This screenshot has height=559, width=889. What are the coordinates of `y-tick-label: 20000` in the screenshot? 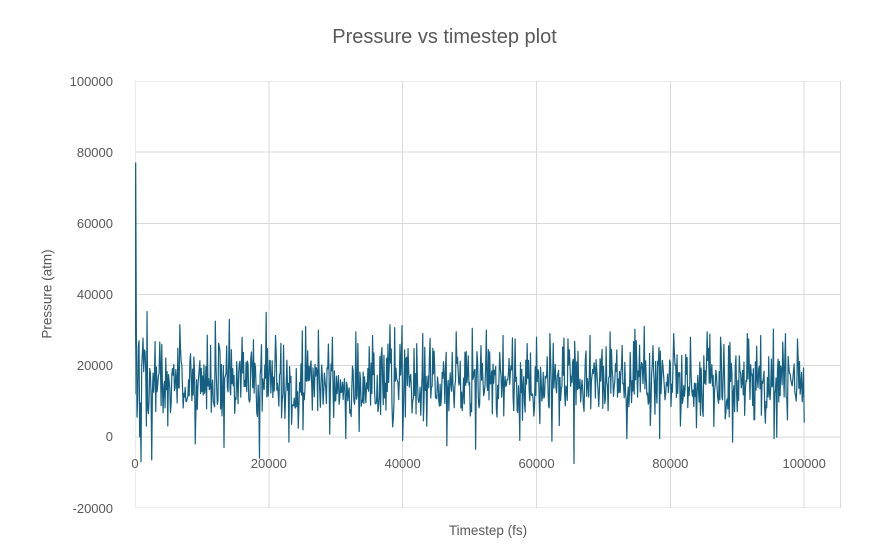 It's located at (94, 366).